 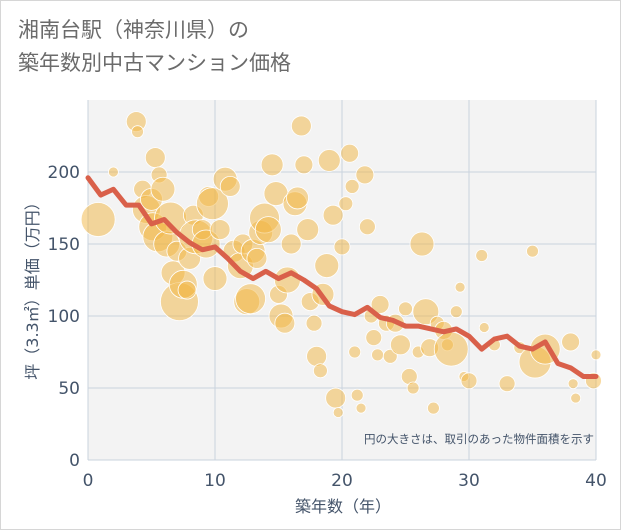 I want to click on x-tick-label: 30, so click(x=469, y=481).